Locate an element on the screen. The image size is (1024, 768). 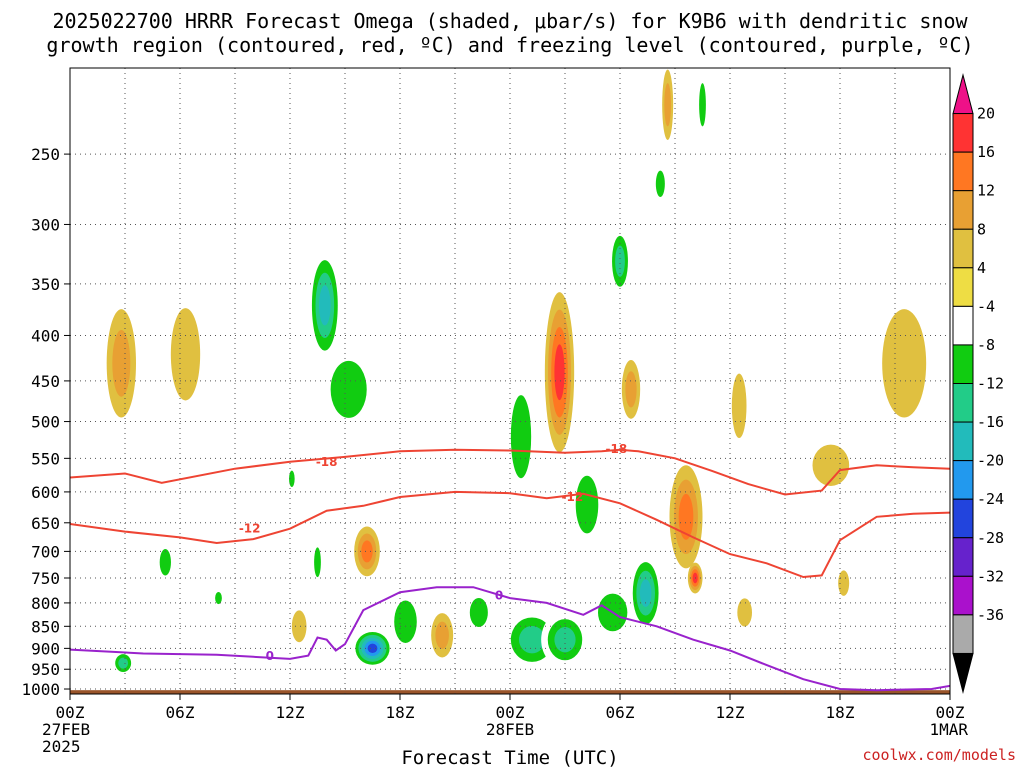
y-tick-label: 950 is located at coordinates (45, 669).